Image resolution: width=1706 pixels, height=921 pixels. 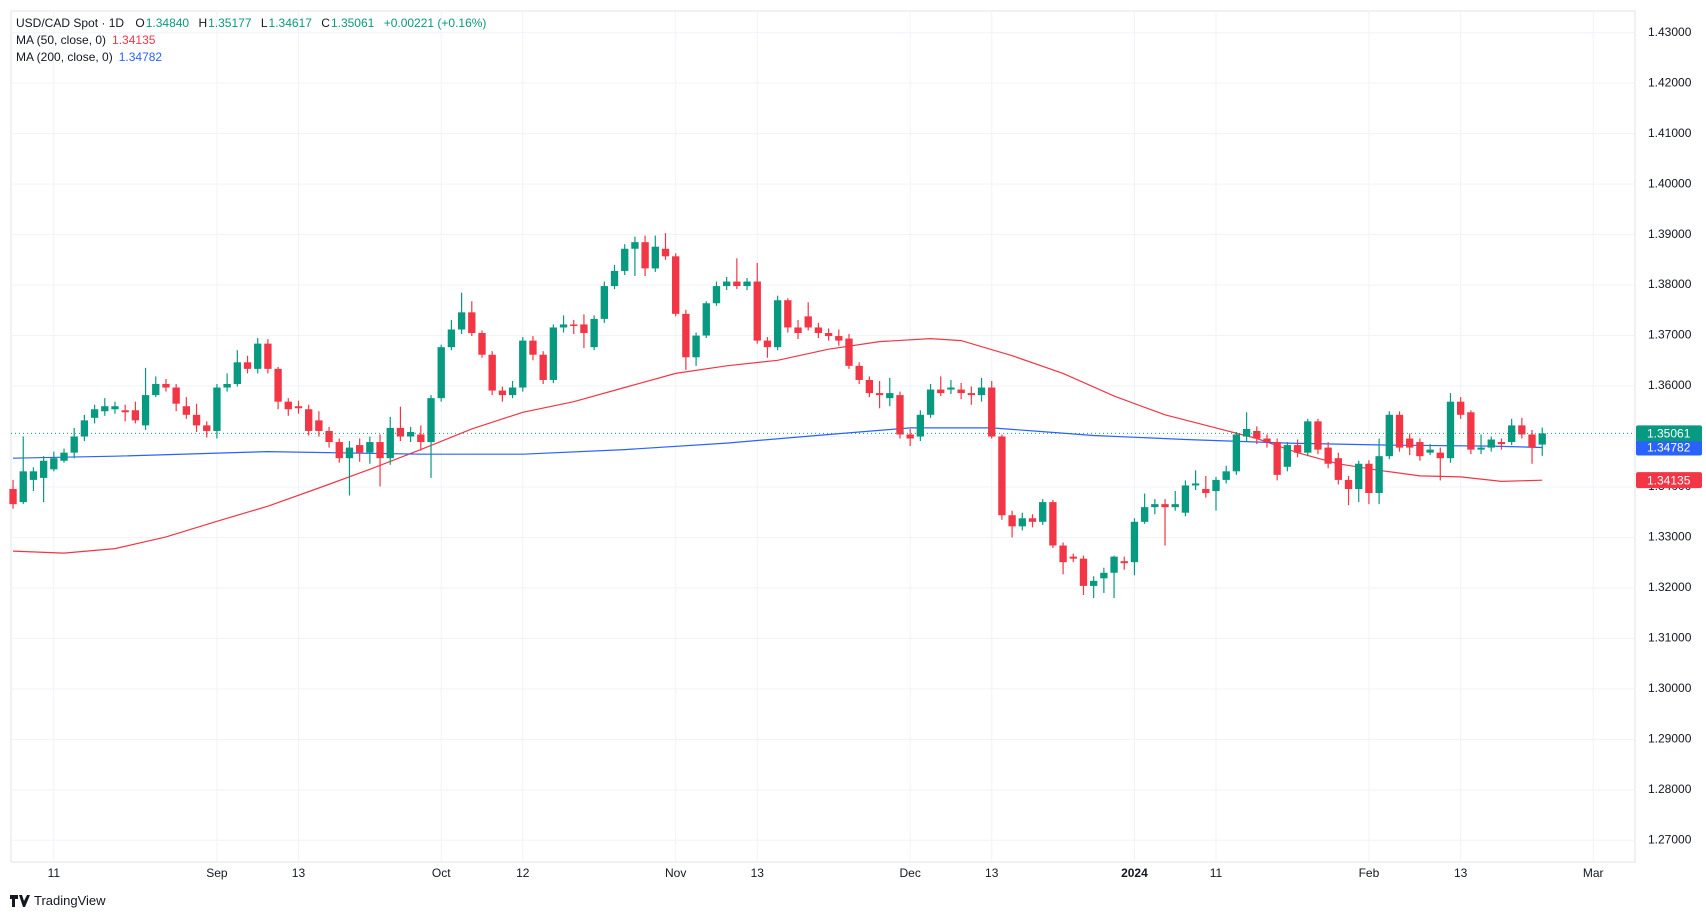 What do you see at coordinates (352, 23) in the screenshot?
I see `close-value: 1.35061` at bounding box center [352, 23].